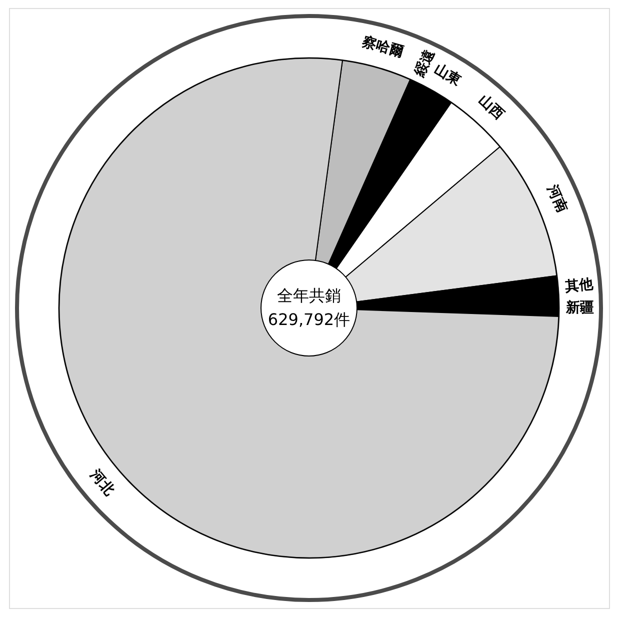 The height and width of the screenshot is (617, 618). I want to click on slice-label: 其他, so click(579, 285).